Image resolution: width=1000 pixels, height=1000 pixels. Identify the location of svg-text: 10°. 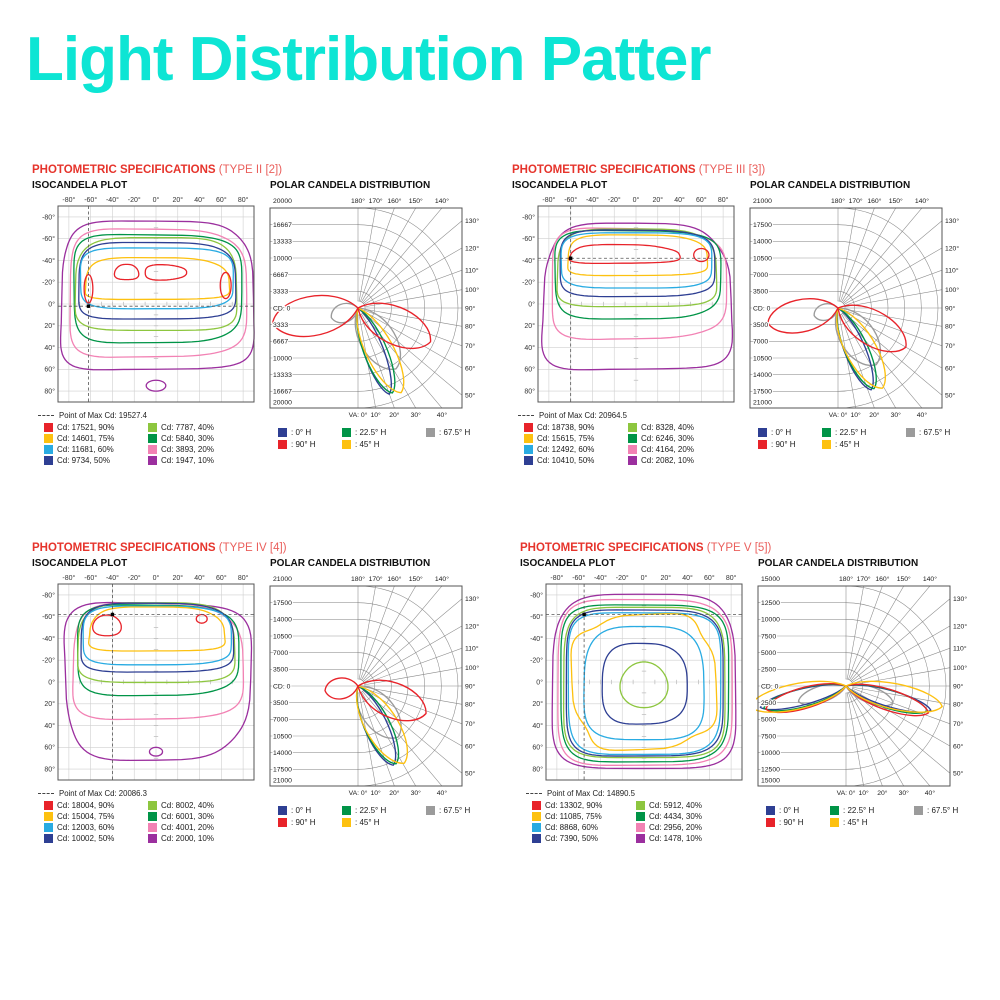
(855, 415).